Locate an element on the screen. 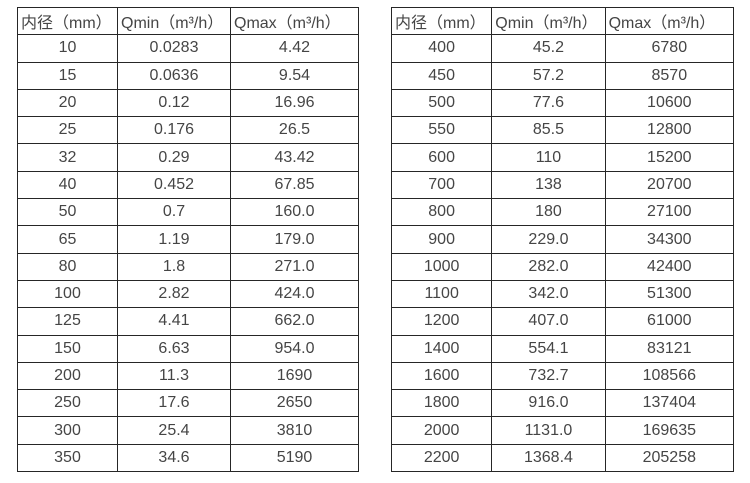 The height and width of the screenshot is (483, 750). table-row: 50 0.7 160.0 is located at coordinates (188, 212).